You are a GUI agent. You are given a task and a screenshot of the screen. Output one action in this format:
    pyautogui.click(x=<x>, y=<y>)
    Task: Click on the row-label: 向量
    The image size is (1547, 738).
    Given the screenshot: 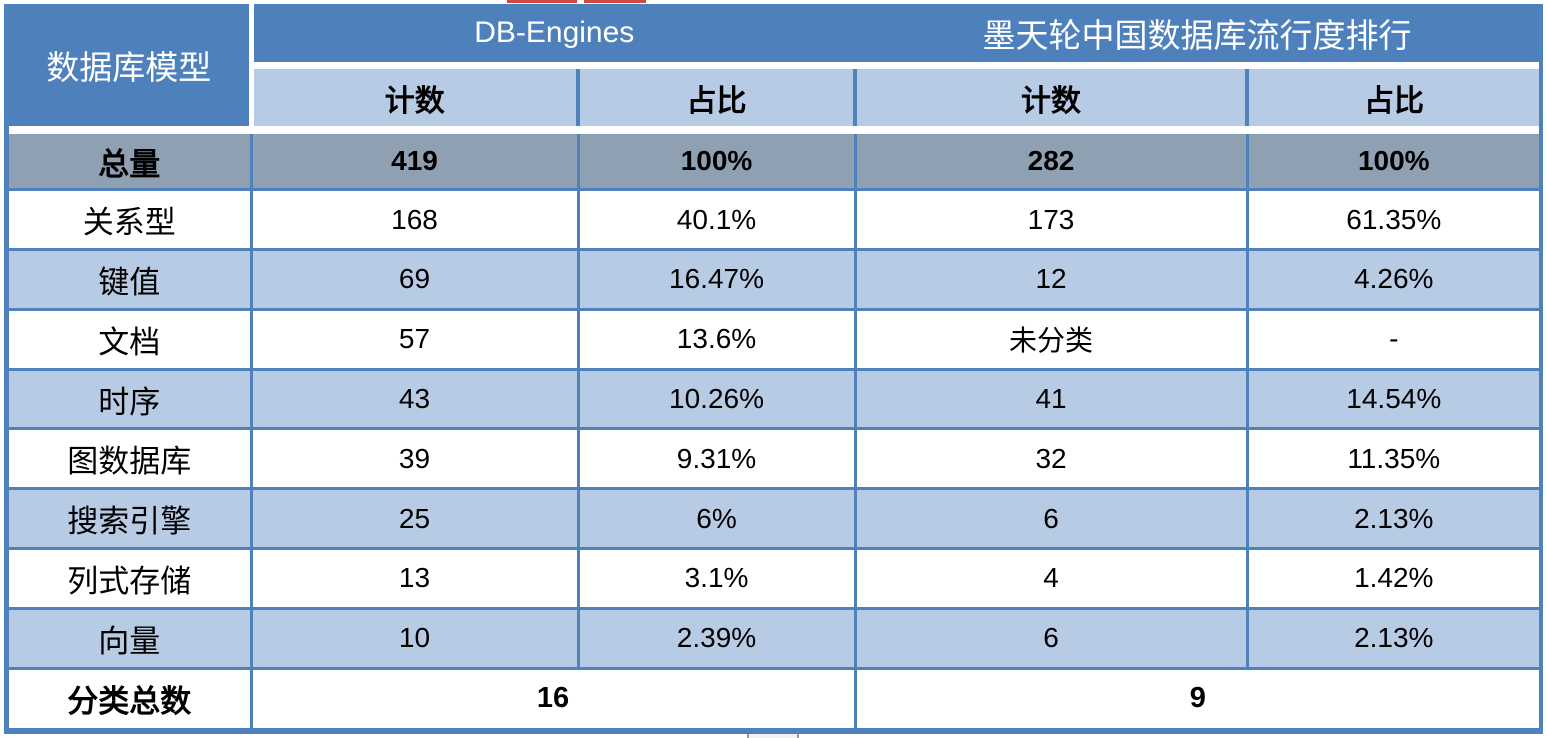 What is the action you would take?
    pyautogui.click(x=130, y=638)
    